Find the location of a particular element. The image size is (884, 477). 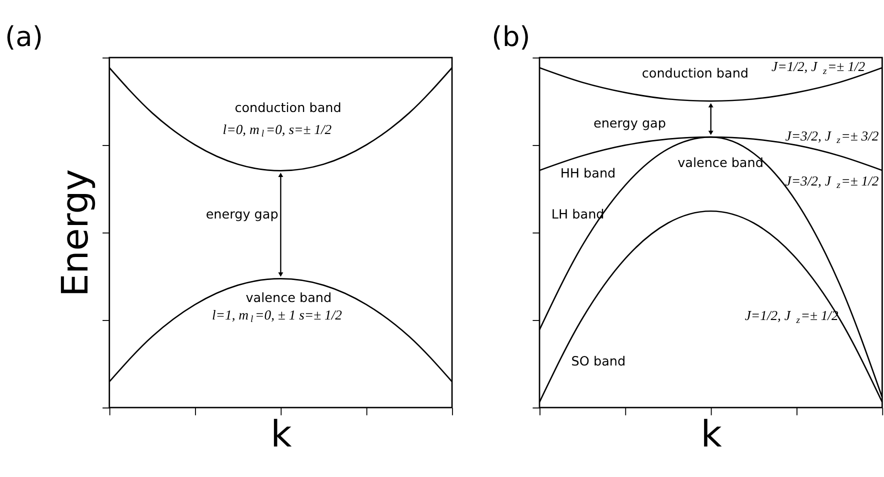

annotation: HH band is located at coordinates (588, 174).